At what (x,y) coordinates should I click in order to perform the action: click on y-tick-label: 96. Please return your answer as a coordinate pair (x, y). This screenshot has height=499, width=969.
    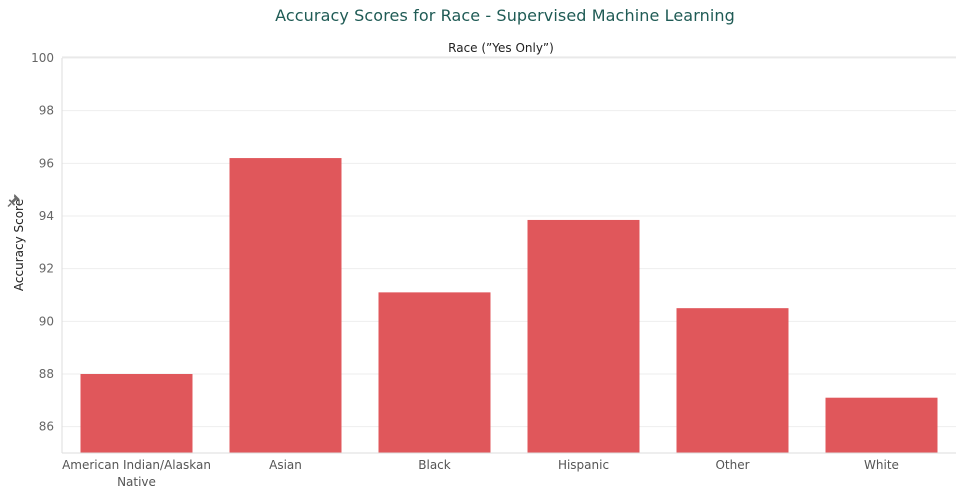
    Looking at the image, I should click on (46, 163).